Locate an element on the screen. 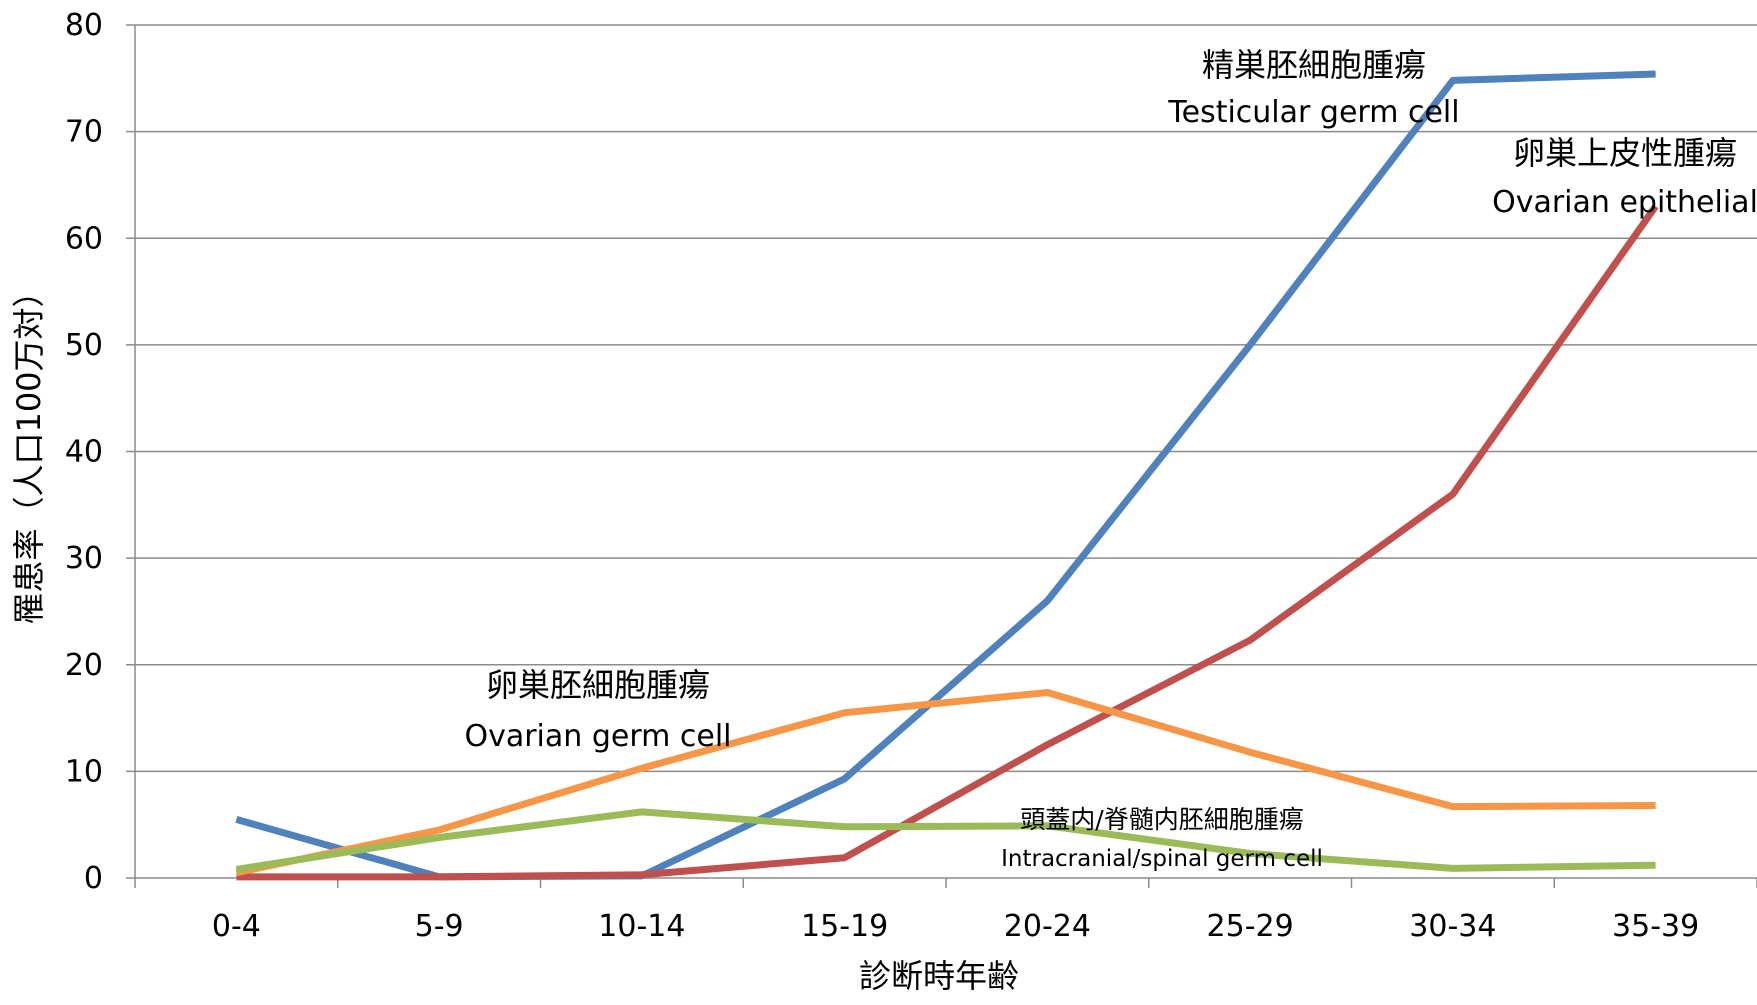 This screenshot has width=1757, height=1005. annotation-jp-intracranial: 頭蓋内/脊髄内胚細胞腫瘍 is located at coordinates (1161, 819).